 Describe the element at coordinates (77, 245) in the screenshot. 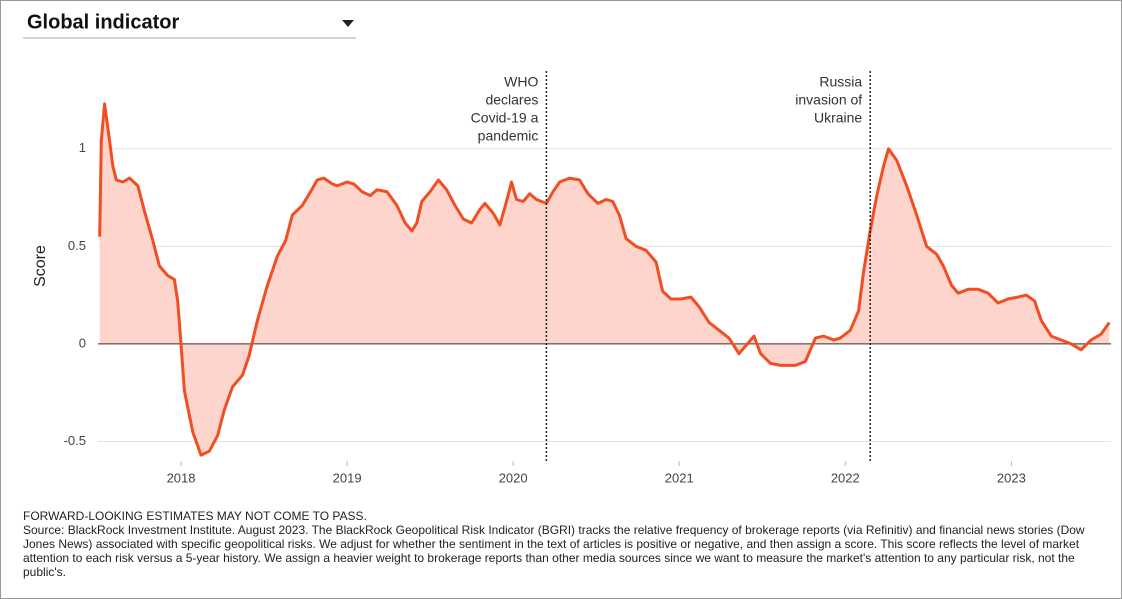

I see `y-tick-label: 0.5` at that location.